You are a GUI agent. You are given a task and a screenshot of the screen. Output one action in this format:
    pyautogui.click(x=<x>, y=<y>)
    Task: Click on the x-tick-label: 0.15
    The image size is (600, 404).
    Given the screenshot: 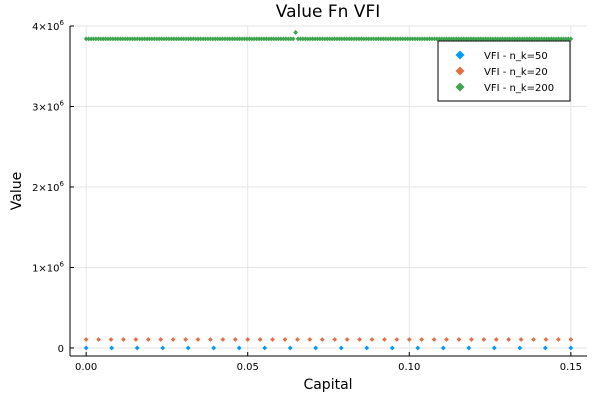 What is the action you would take?
    pyautogui.click(x=571, y=367)
    